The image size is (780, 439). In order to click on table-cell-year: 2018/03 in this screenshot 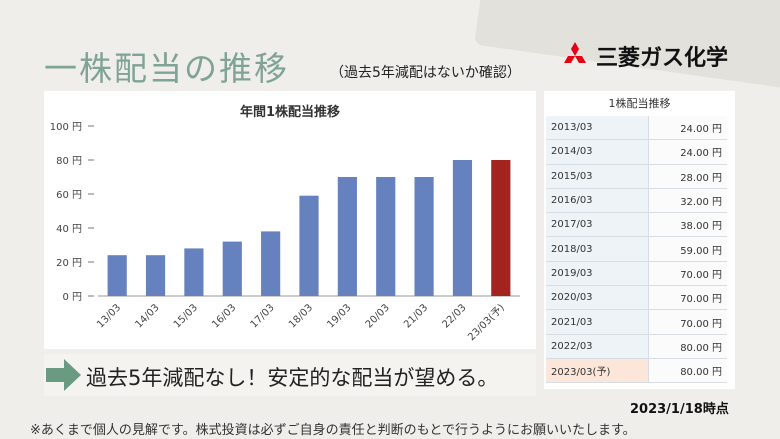, I will do `click(597, 249)`.